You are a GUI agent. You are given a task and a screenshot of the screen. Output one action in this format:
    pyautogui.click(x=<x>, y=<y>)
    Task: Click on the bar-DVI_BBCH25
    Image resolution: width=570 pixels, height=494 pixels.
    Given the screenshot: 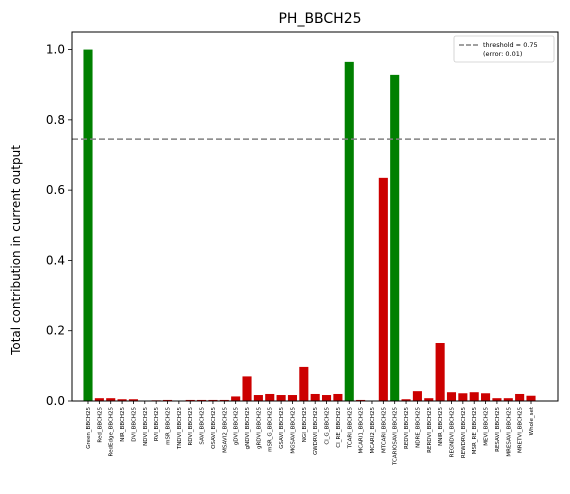 What is the action you would take?
    pyautogui.click(x=133, y=400)
    